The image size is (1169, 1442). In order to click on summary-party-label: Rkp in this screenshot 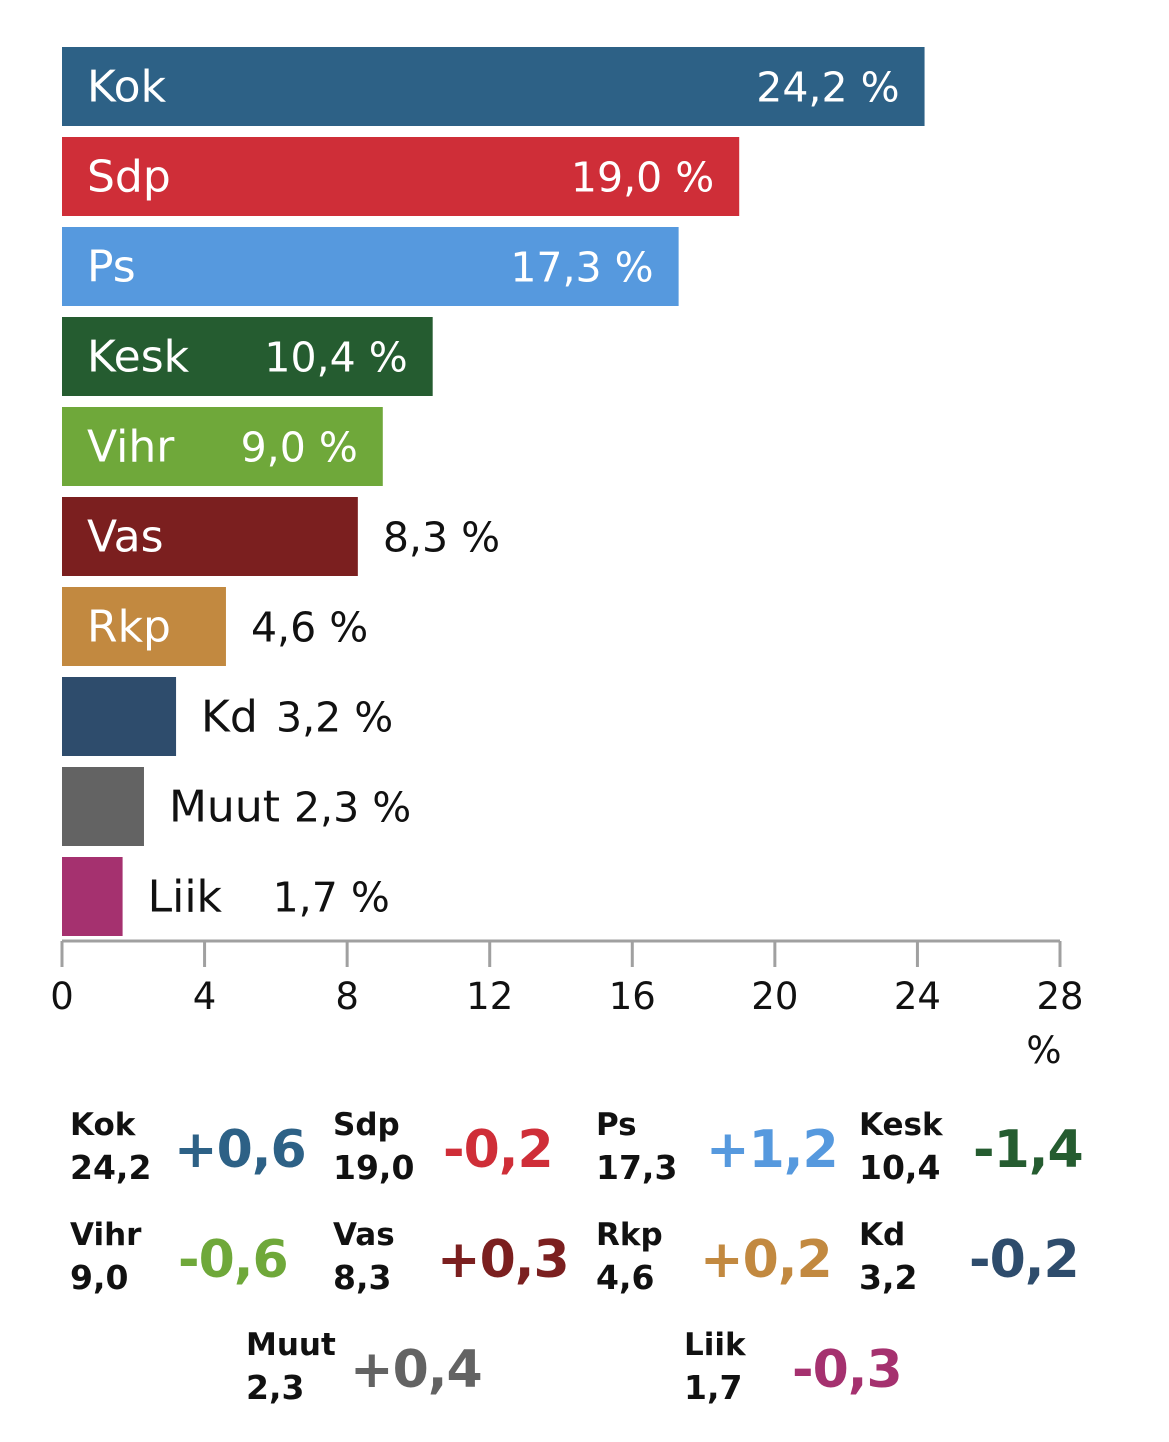, I will do `click(629, 1235)`.